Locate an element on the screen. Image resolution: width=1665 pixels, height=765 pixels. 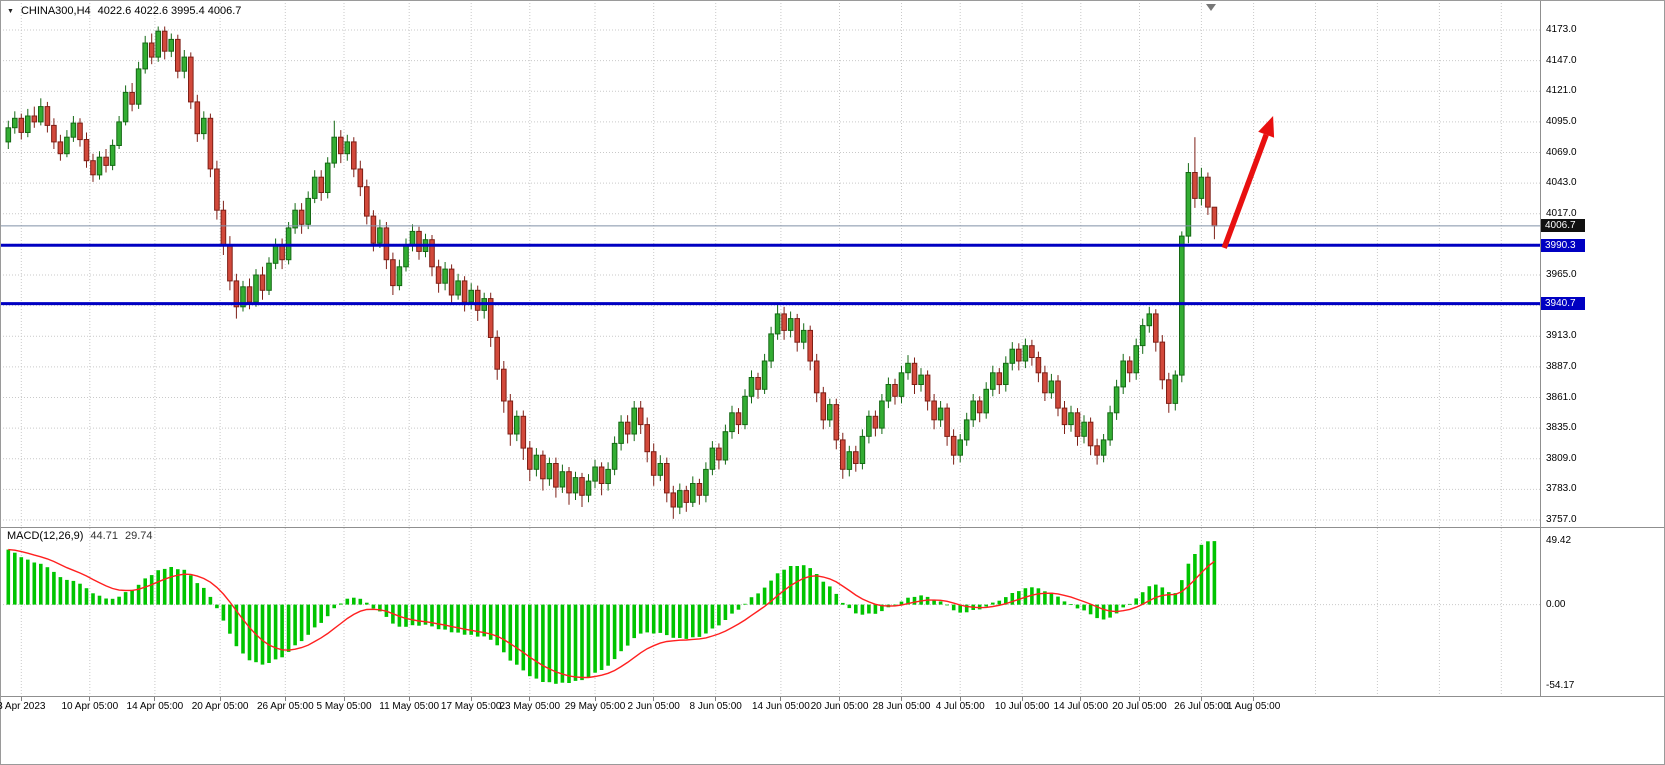
macd-signal-value: 29.74 is located at coordinates (138, 536).